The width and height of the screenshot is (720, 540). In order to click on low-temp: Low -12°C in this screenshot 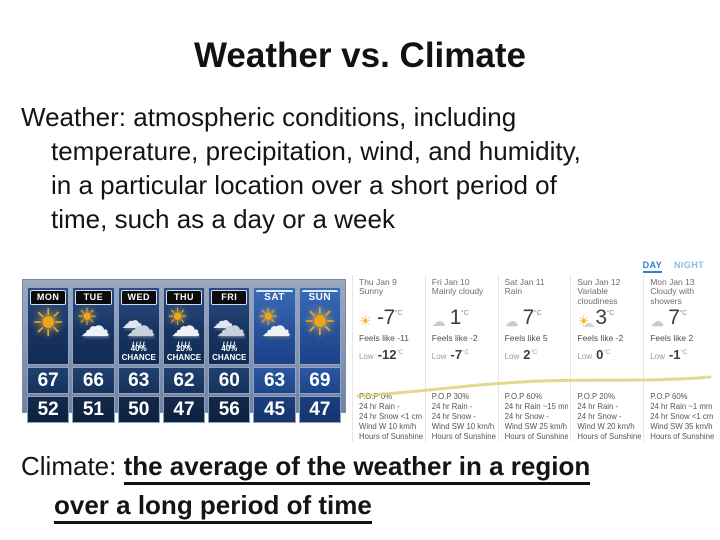, I will do `click(381, 354)`.